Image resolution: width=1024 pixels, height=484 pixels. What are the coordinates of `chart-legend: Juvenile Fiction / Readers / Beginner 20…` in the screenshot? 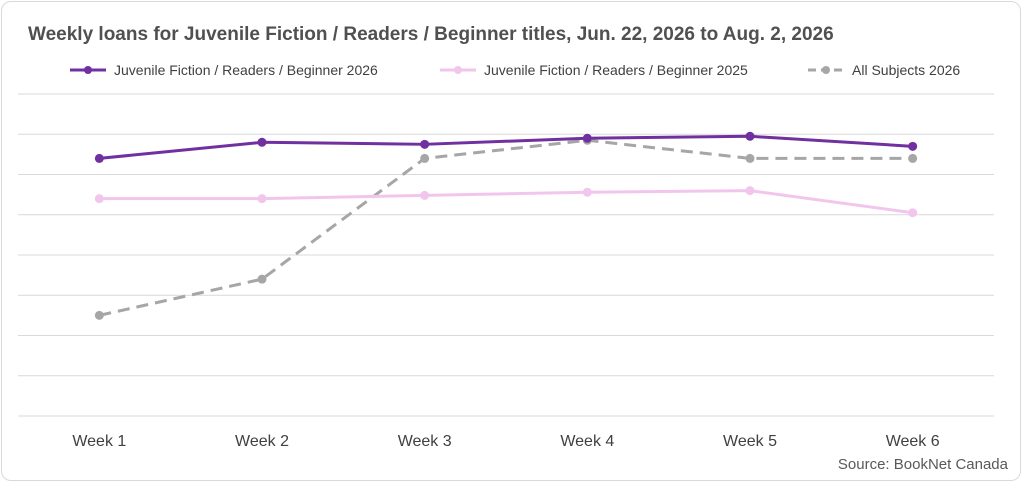 It's located at (512, 72).